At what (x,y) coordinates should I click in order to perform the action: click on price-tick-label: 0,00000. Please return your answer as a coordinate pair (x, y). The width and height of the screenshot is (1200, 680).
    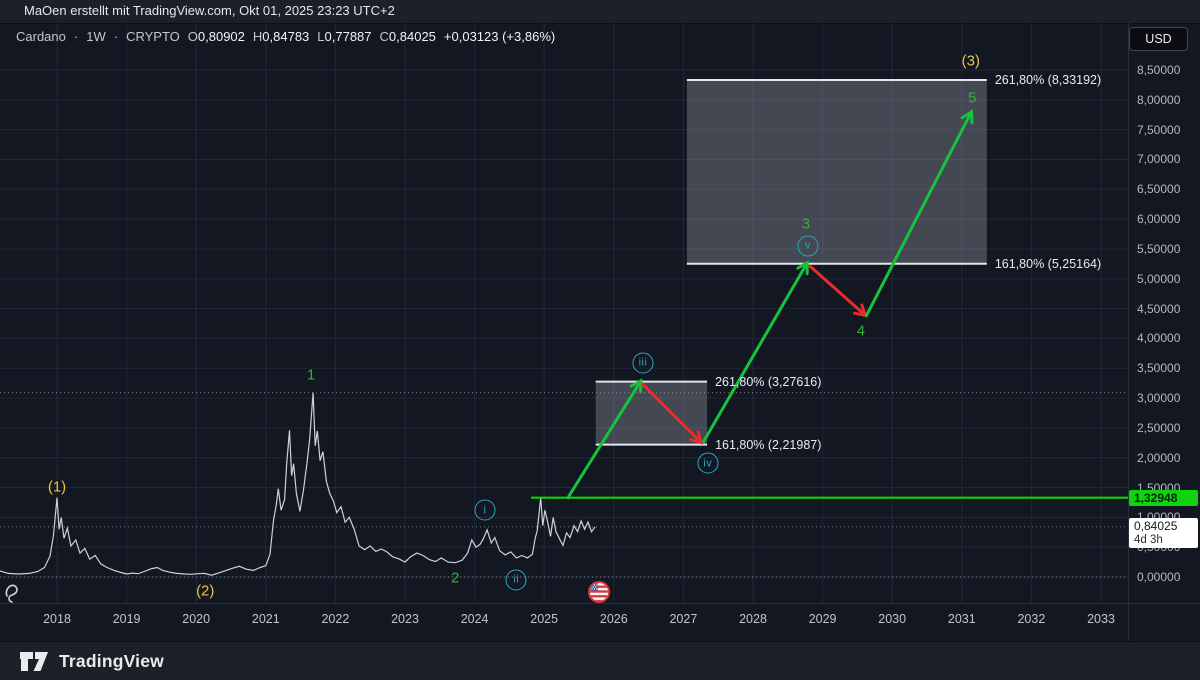
    Looking at the image, I should click on (1159, 577).